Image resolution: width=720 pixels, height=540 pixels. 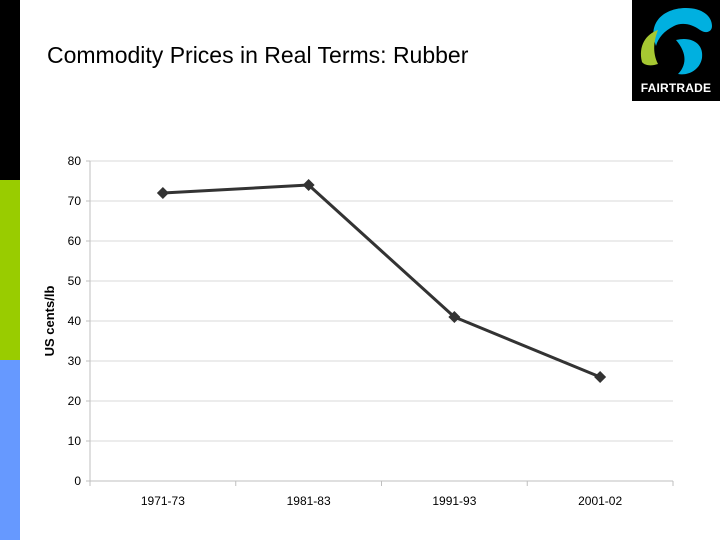 What do you see at coordinates (75, 321) in the screenshot?
I see `y-tick-label: 40` at bounding box center [75, 321].